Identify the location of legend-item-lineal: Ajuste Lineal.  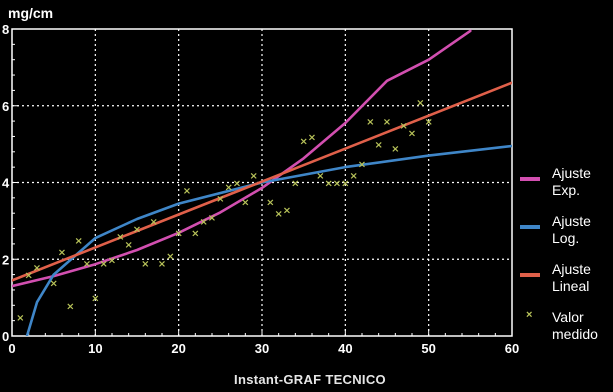
(566, 285).